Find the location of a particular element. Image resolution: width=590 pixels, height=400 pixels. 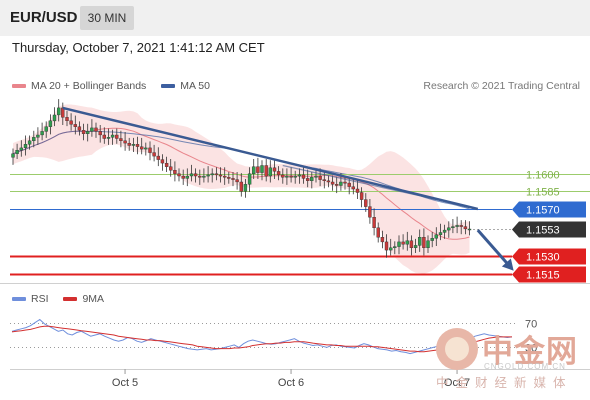

rsi-ma-line is located at coordinates (261, 339).